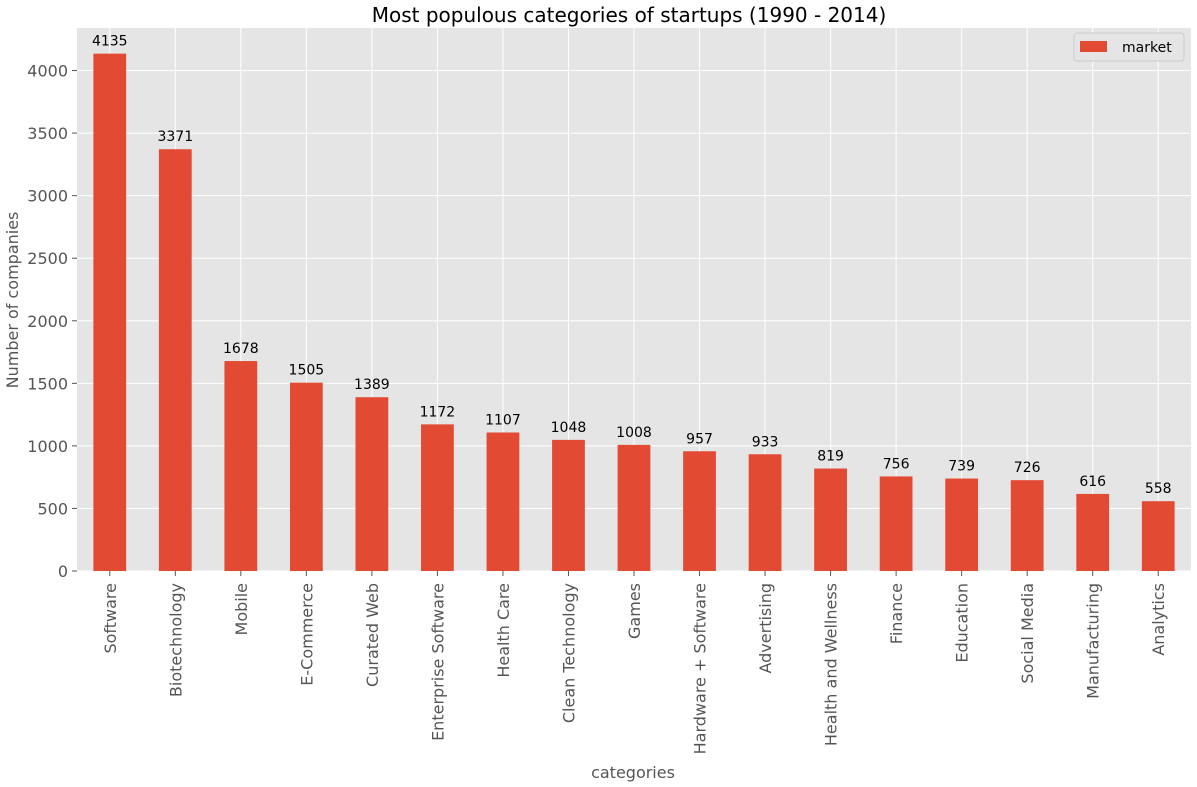  What do you see at coordinates (47, 321) in the screenshot?
I see `y-tick-label: 2000` at bounding box center [47, 321].